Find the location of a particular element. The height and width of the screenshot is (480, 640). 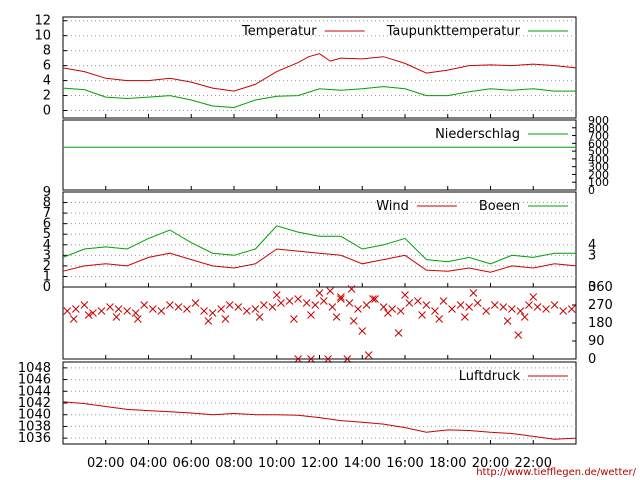

wind_direction-ytick-label: 270 is located at coordinates (600, 305).